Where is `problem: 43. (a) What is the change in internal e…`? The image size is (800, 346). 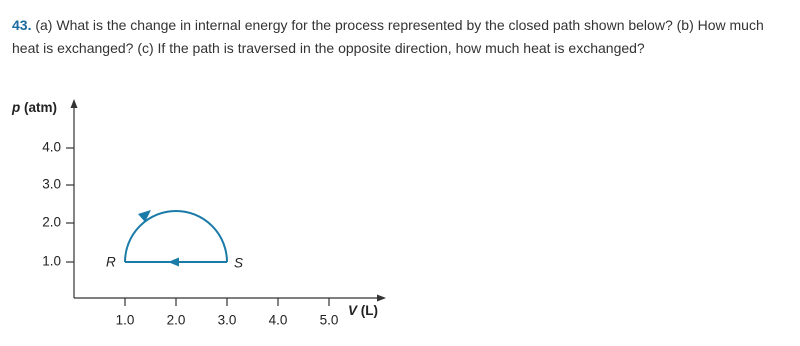
problem: 43. (a) What is the change in internal e… is located at coordinates (397, 37).